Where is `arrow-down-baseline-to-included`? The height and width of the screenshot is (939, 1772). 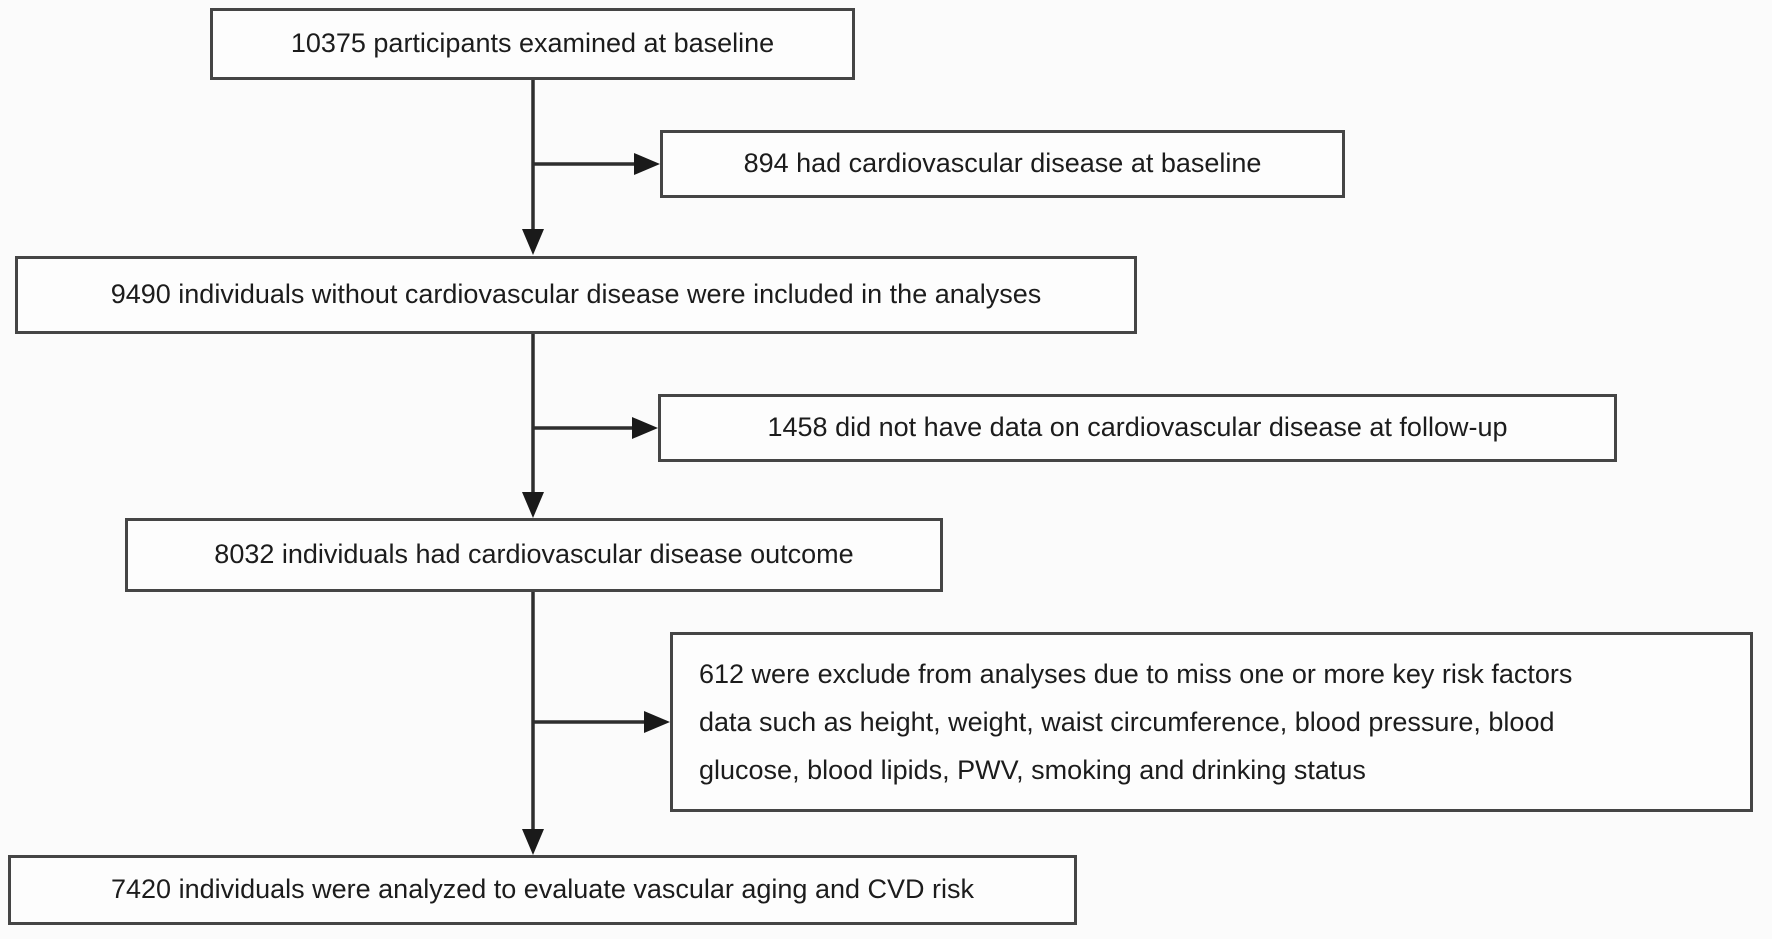 arrow-down-baseline-to-included is located at coordinates (533, 167).